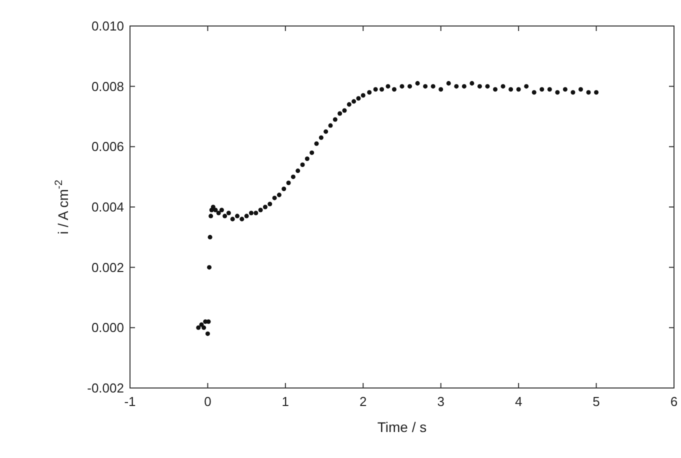  What do you see at coordinates (208, 401) in the screenshot?
I see `x-tick-label: 0` at bounding box center [208, 401].